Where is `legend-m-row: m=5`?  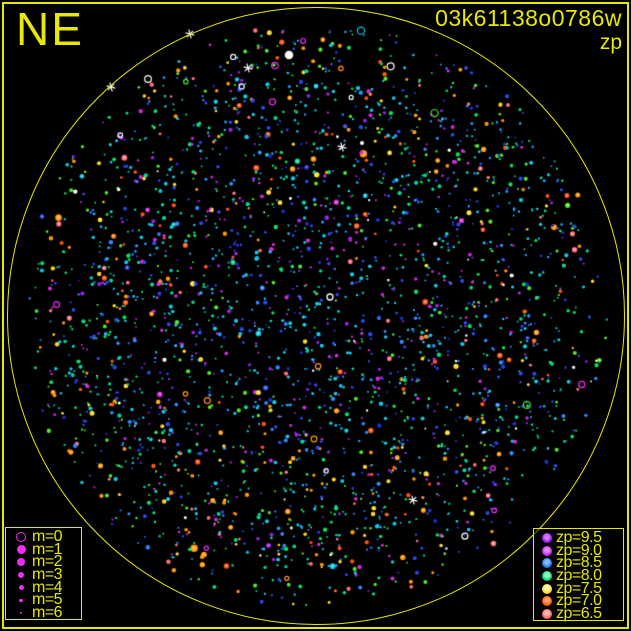 legend-m-row: m=5 is located at coordinates (43, 600).